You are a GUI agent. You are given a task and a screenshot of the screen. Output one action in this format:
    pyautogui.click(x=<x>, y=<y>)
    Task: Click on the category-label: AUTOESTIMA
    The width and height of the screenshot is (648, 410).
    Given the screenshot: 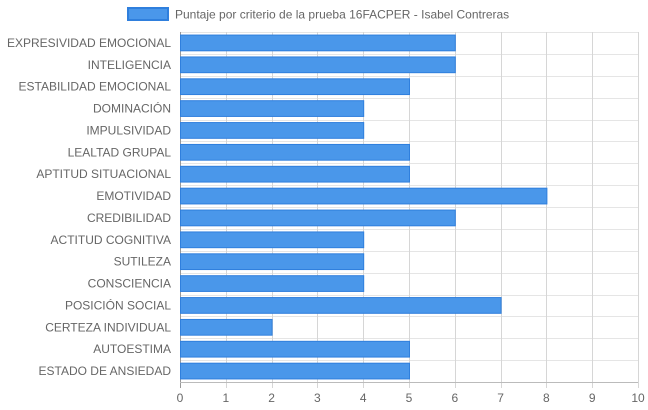 What is the action you would take?
    pyautogui.click(x=132, y=349)
    